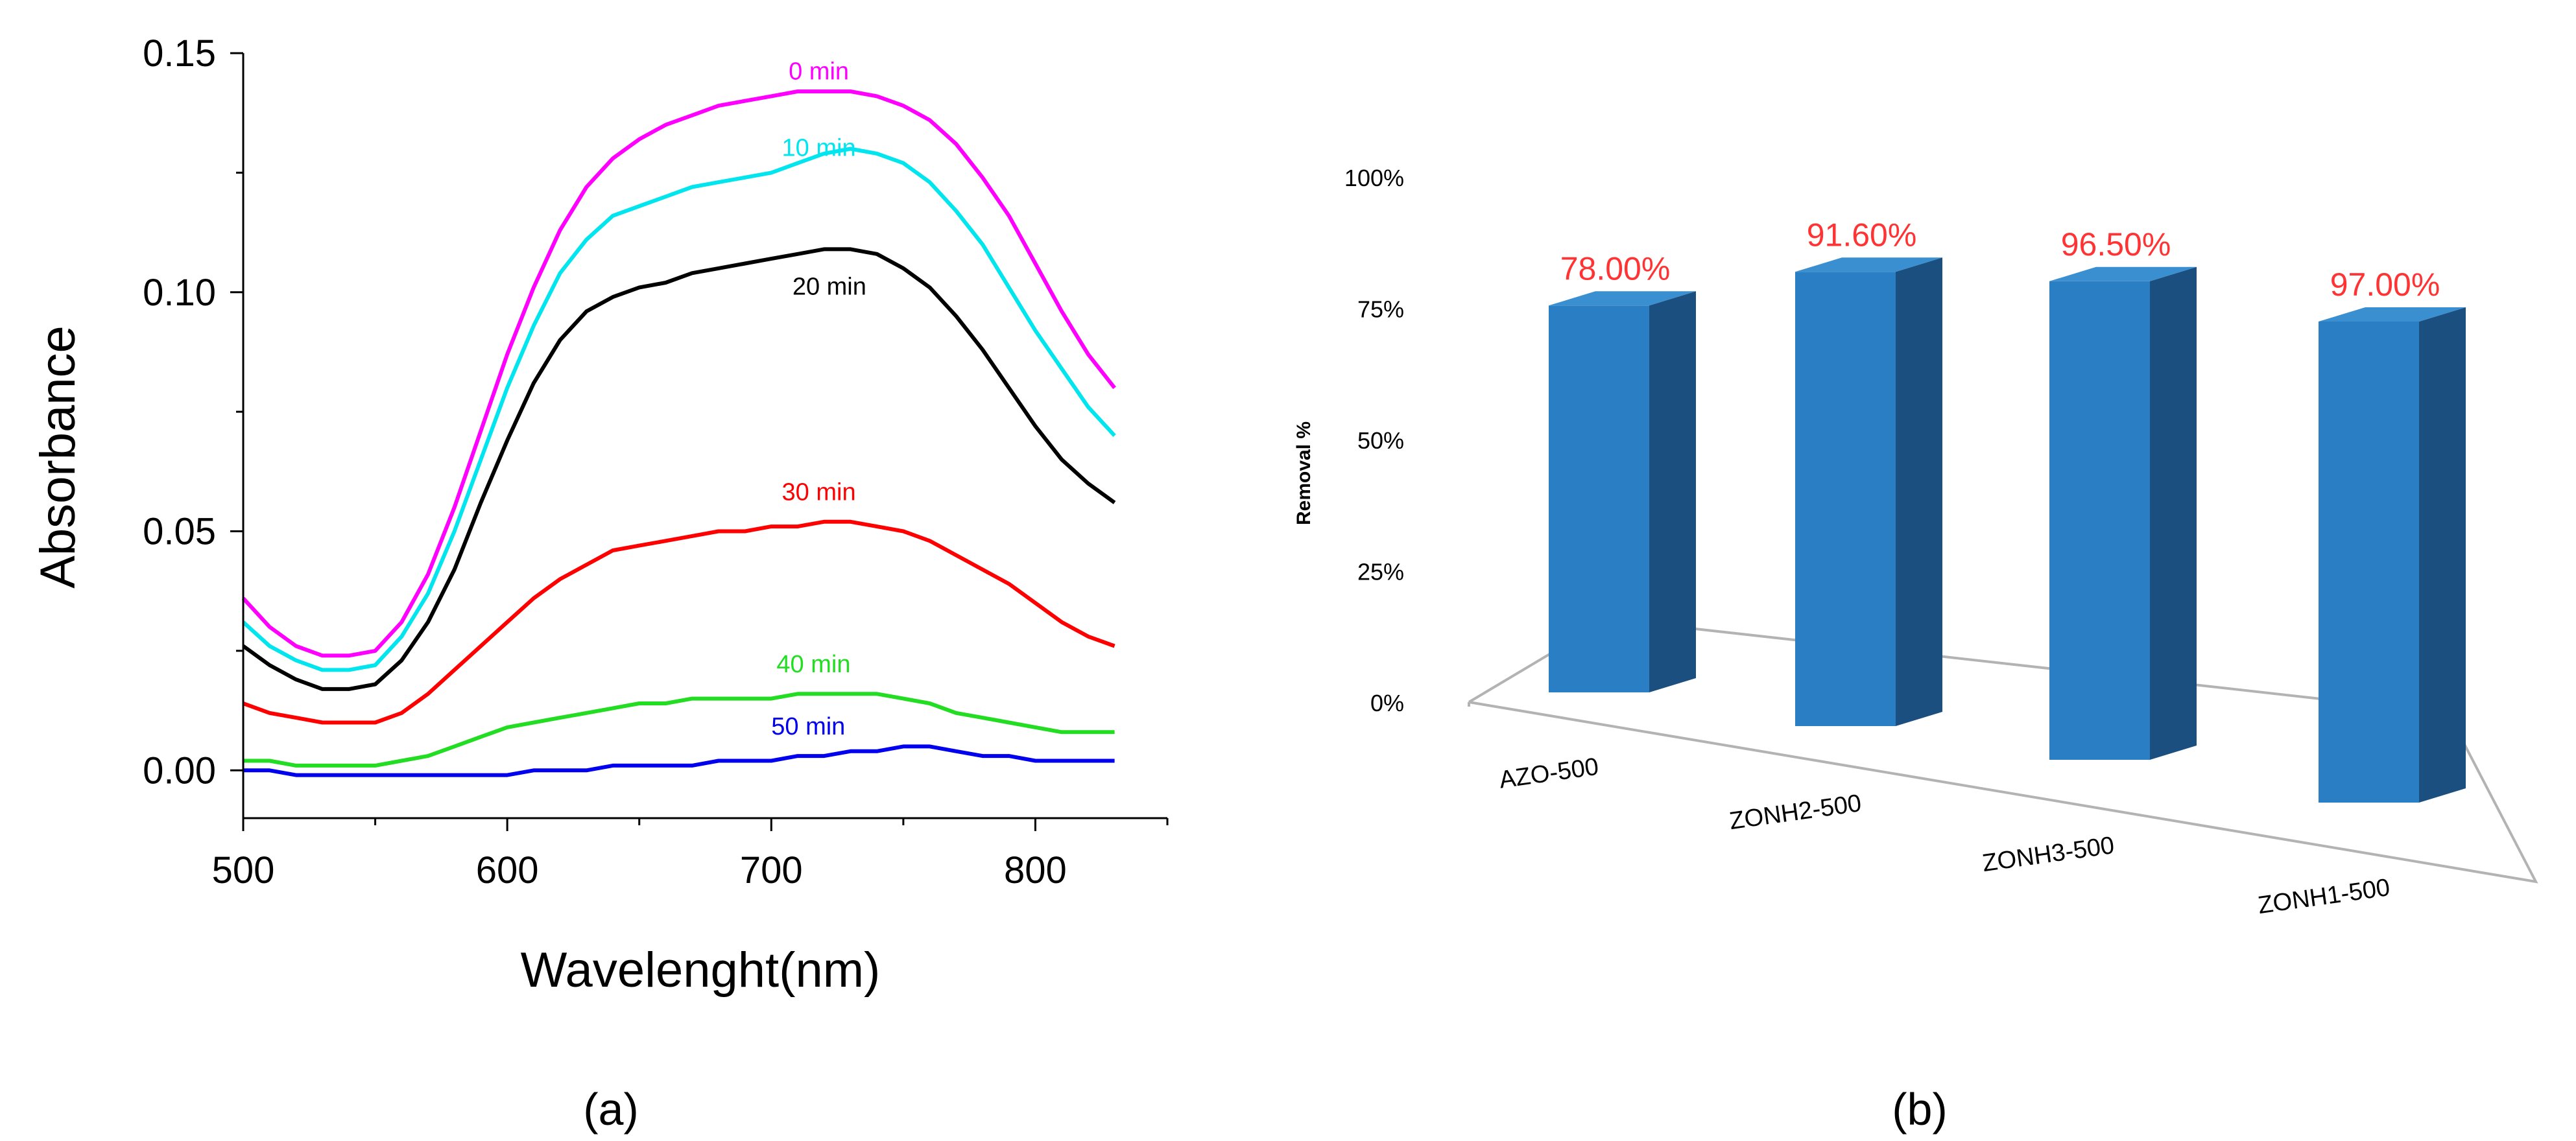 This screenshot has width=2576, height=1141. I want to click on x-tick-label: 600, so click(507, 870).